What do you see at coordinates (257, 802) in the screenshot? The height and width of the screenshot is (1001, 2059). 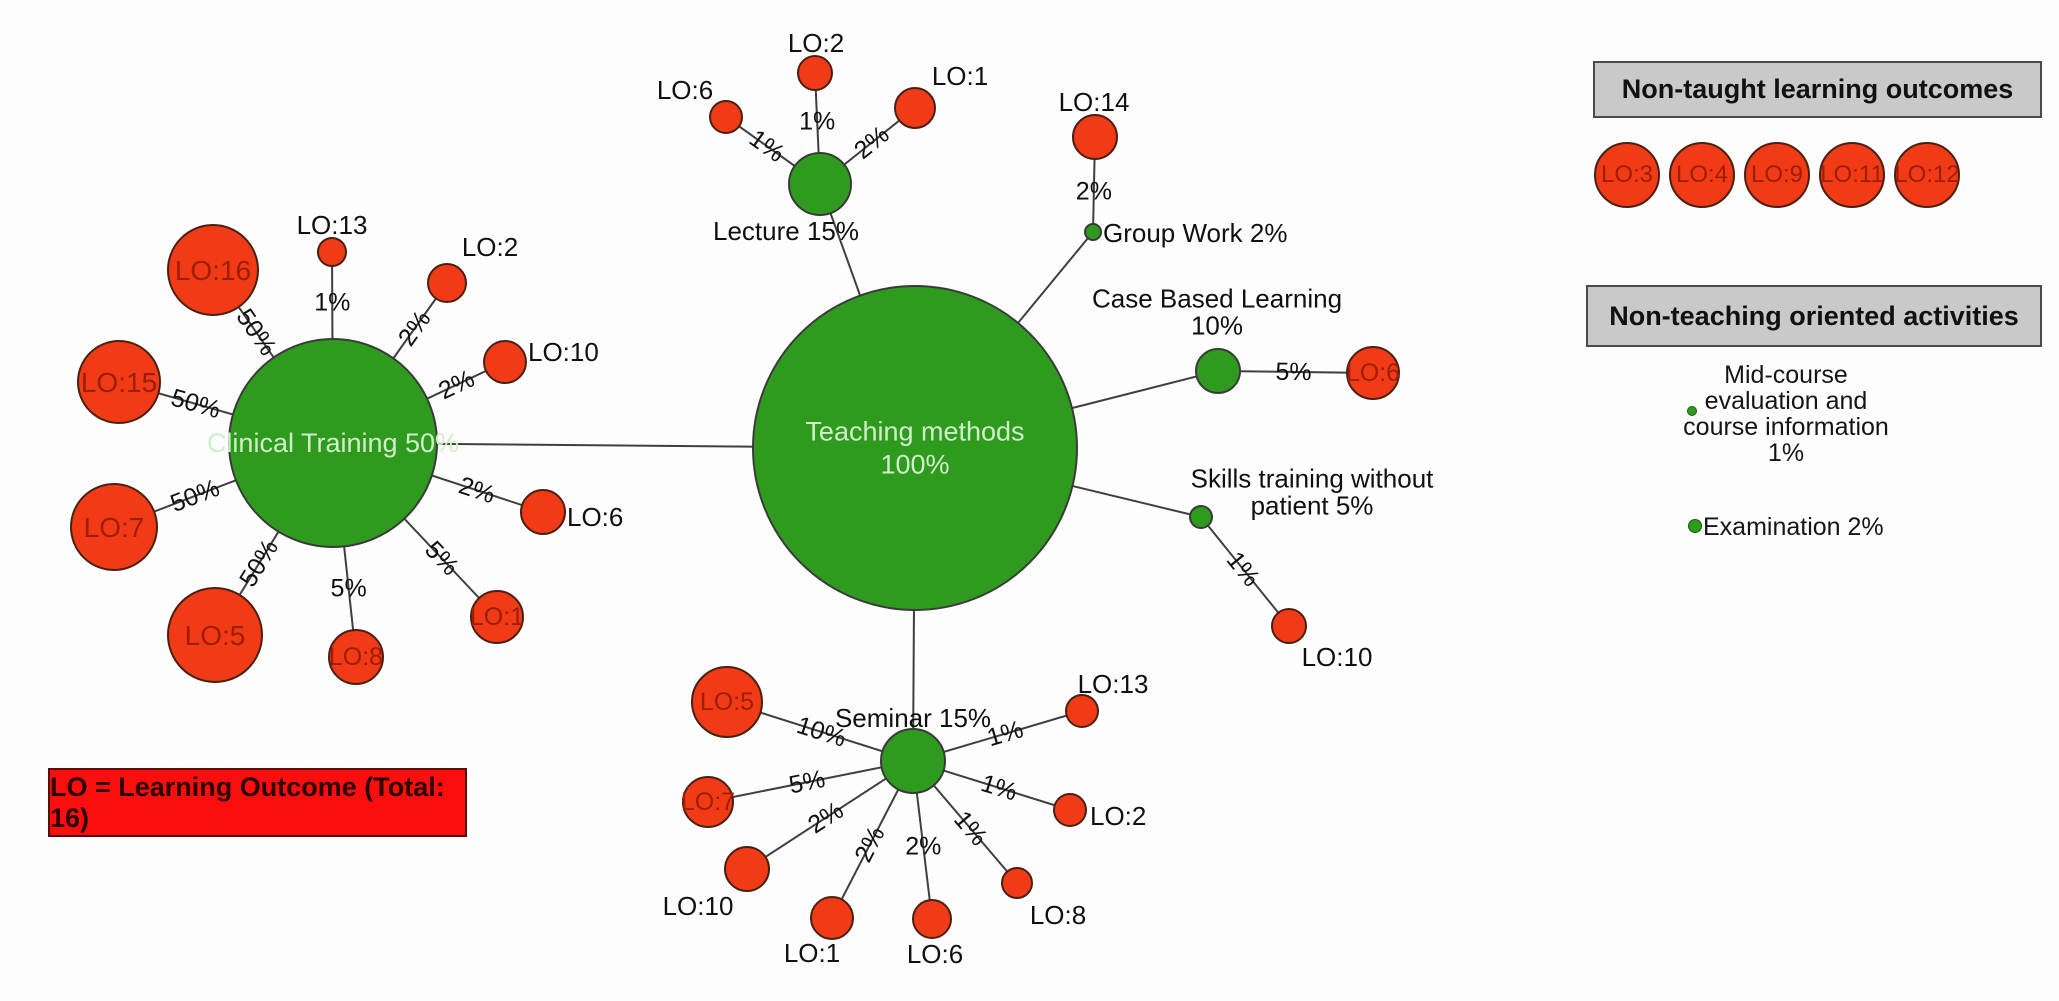 I see `lo-note: LO = Learning Outcome (Total: 16)` at bounding box center [257, 802].